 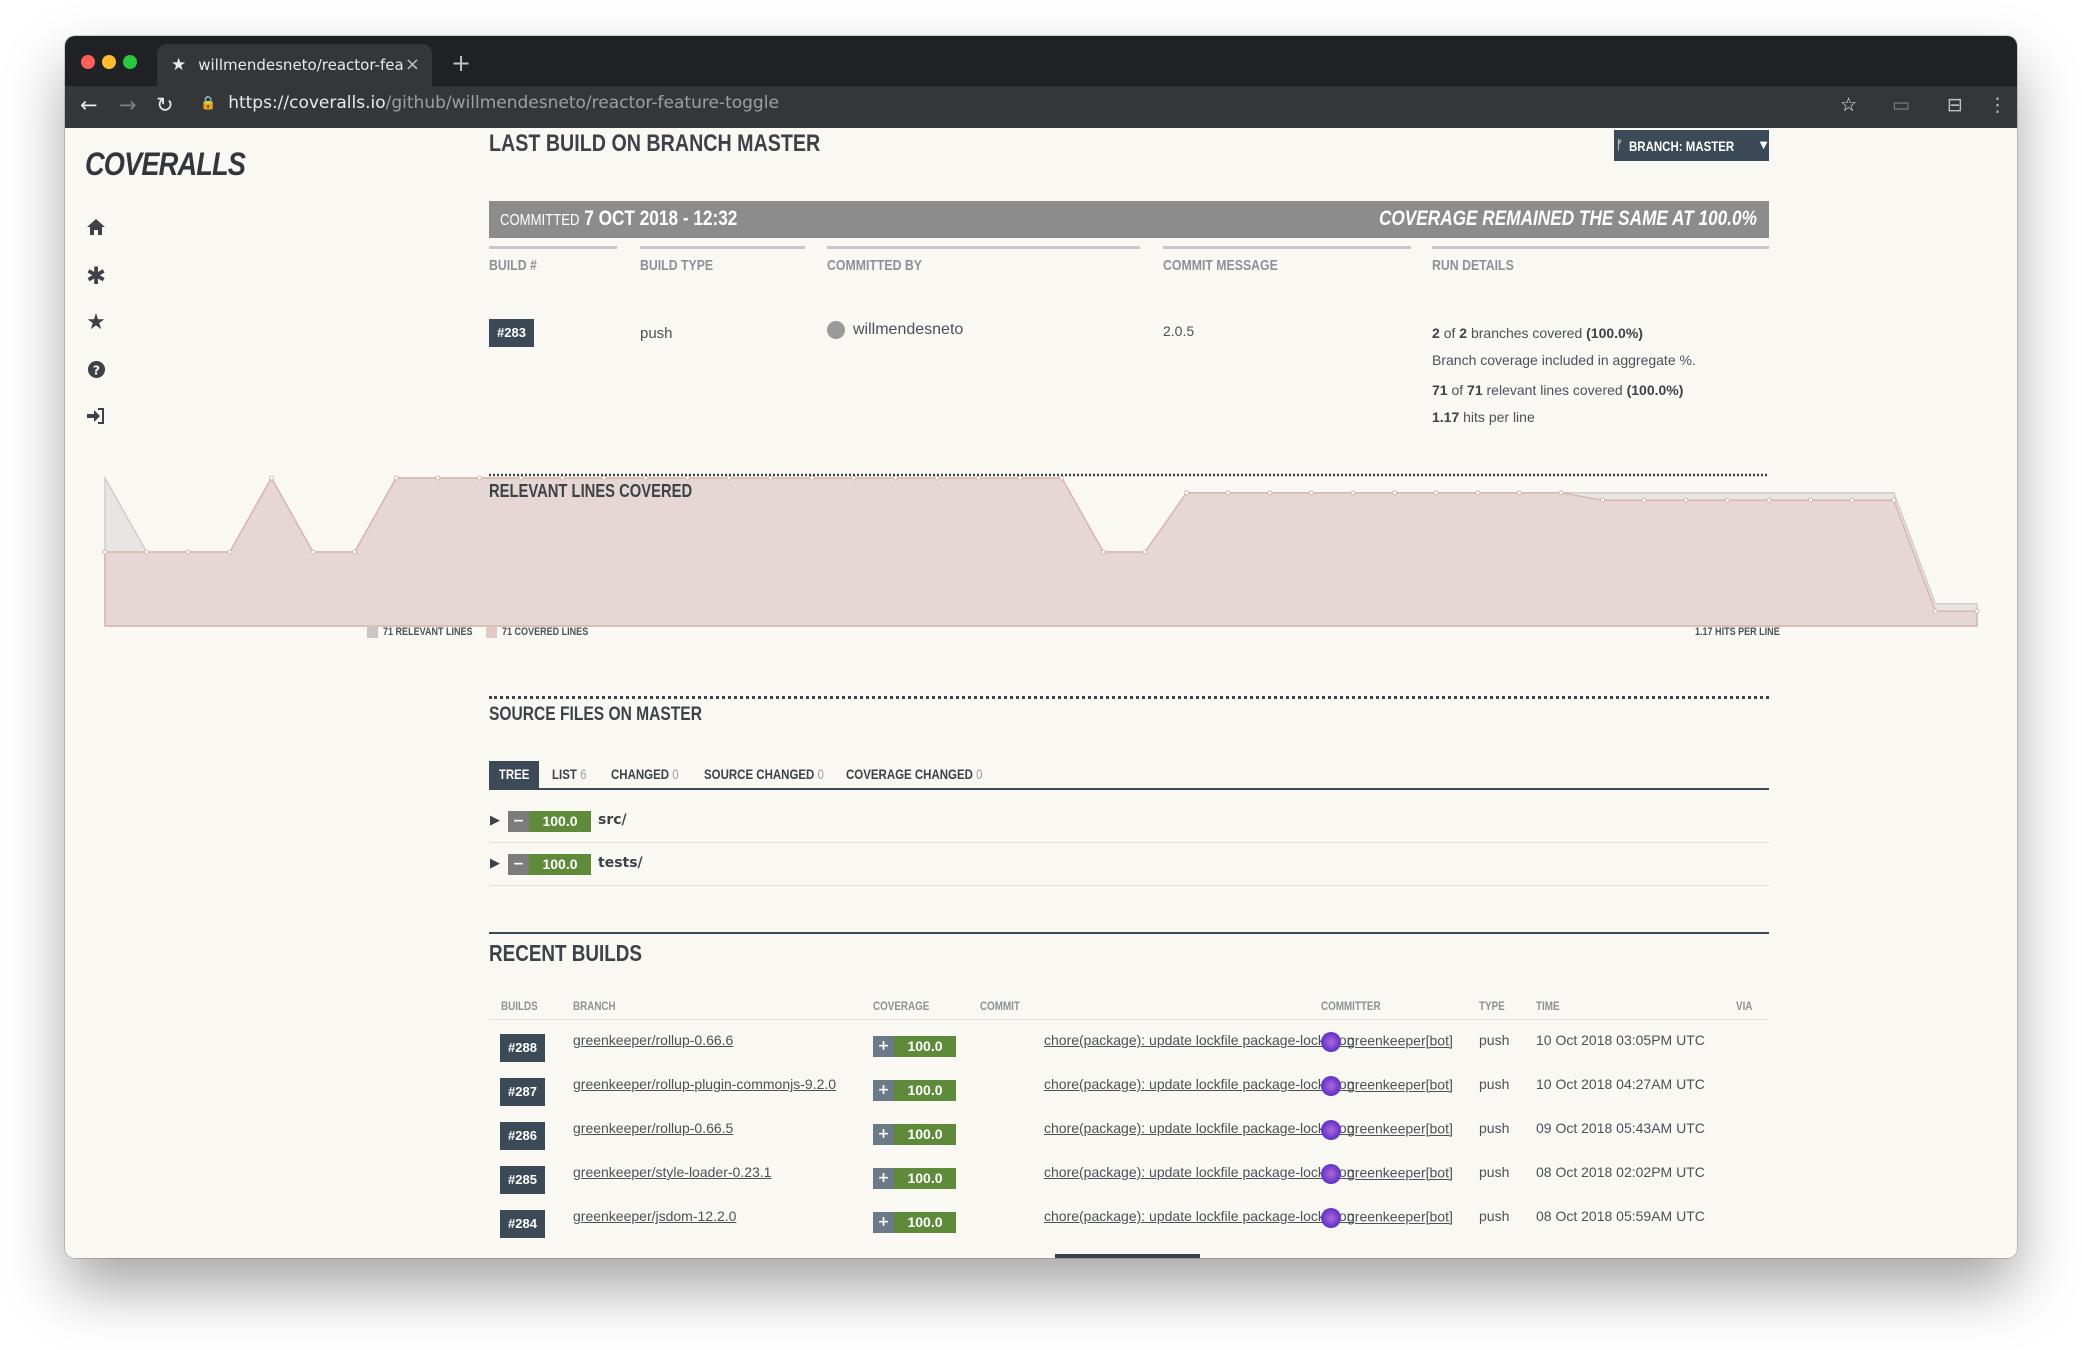 I want to click on extension-icon: ⊟, so click(x=1955, y=105).